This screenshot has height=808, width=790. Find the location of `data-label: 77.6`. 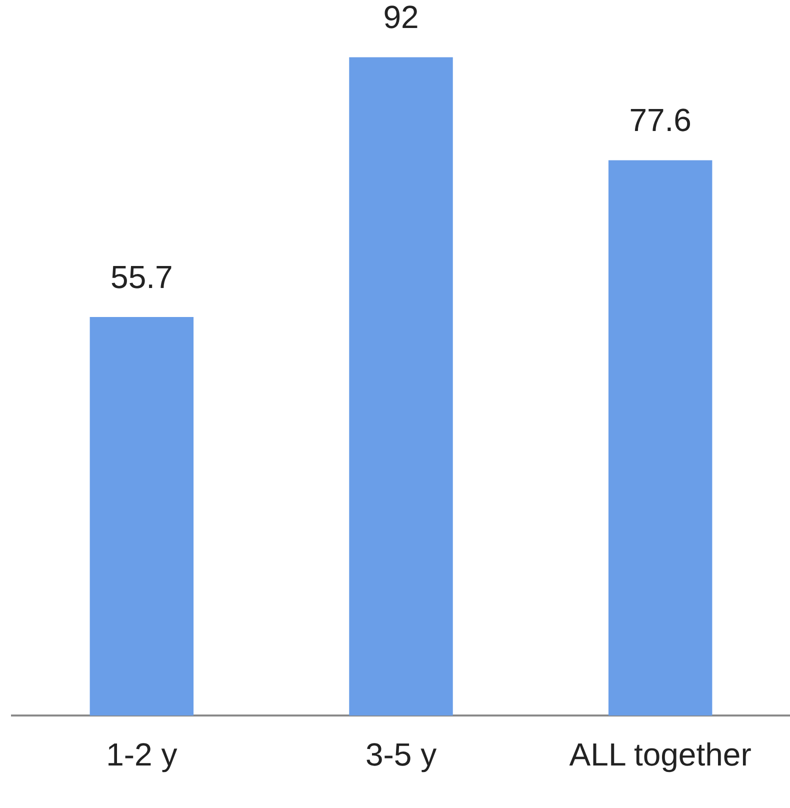

data-label: 77.6 is located at coordinates (660, 120).